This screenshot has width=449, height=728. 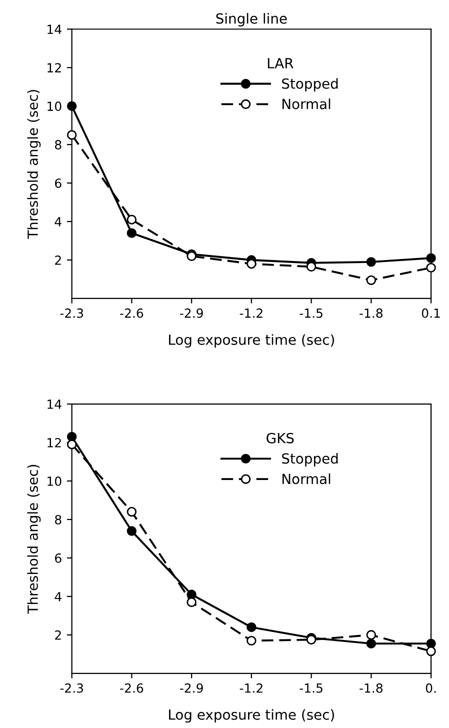 I want to click on legend-title: LAR, so click(x=281, y=63).